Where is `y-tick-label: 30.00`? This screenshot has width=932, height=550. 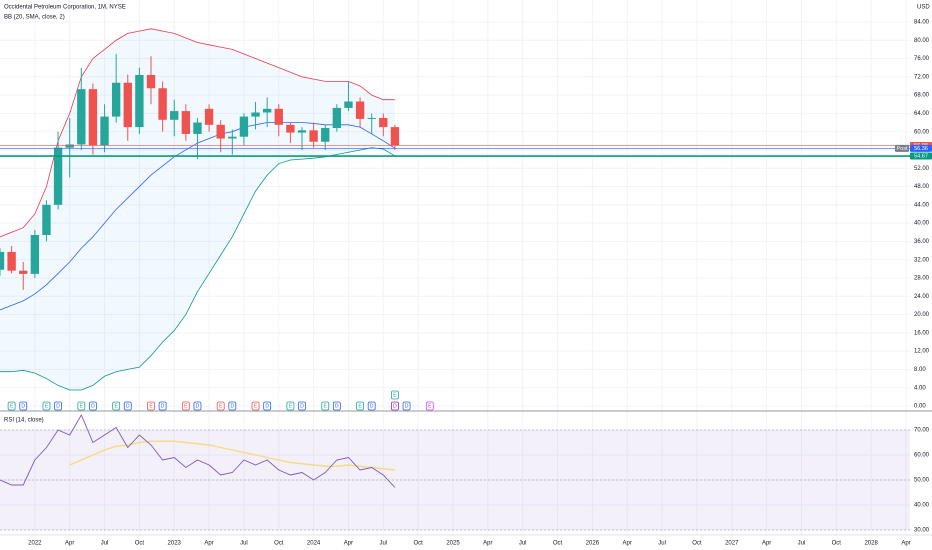
y-tick-label: 30.00 is located at coordinates (922, 531).